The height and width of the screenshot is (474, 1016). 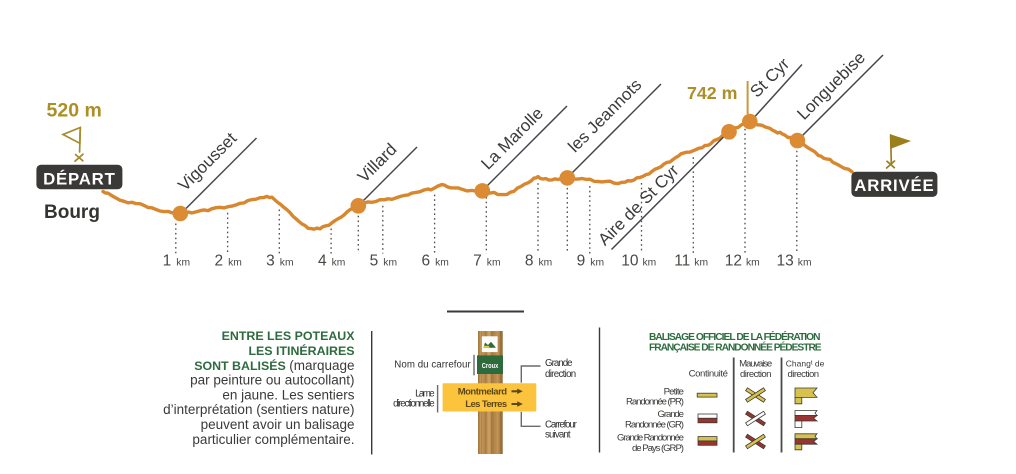 I want to click on svg-text: 10, so click(x=630, y=261).